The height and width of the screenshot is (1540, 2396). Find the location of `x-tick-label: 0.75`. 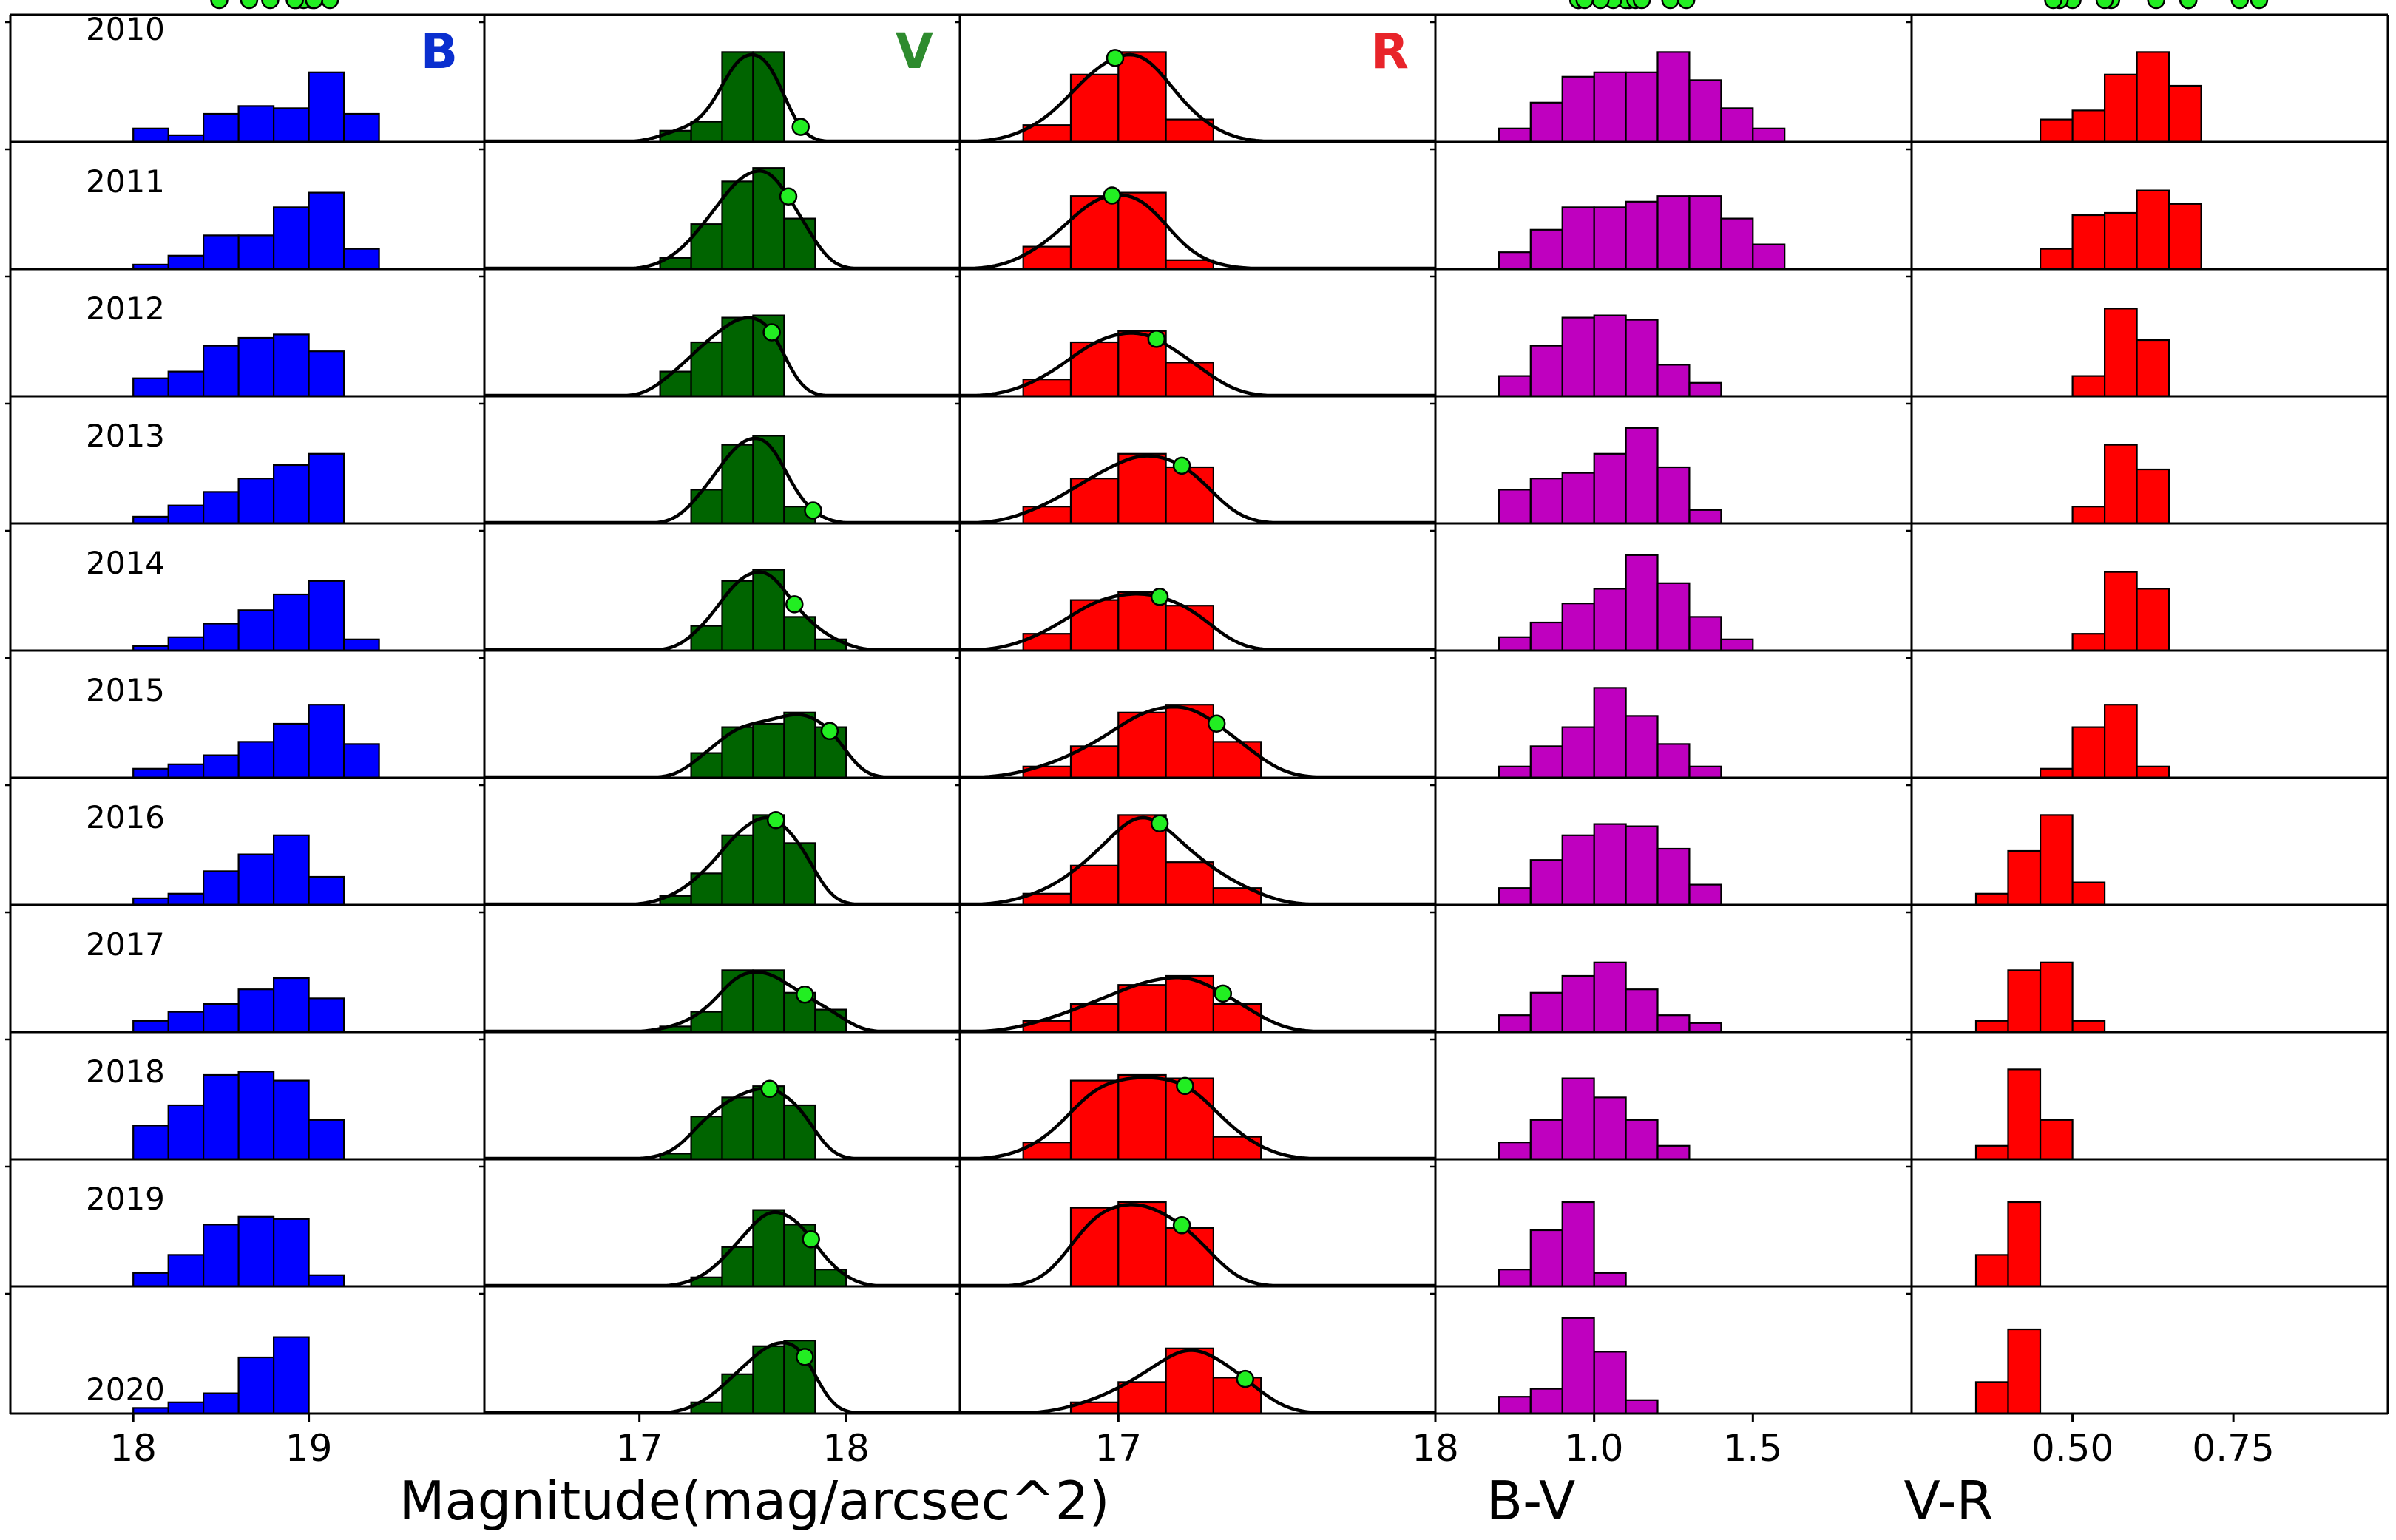

x-tick-label: 0.75 is located at coordinates (2233, 1448).